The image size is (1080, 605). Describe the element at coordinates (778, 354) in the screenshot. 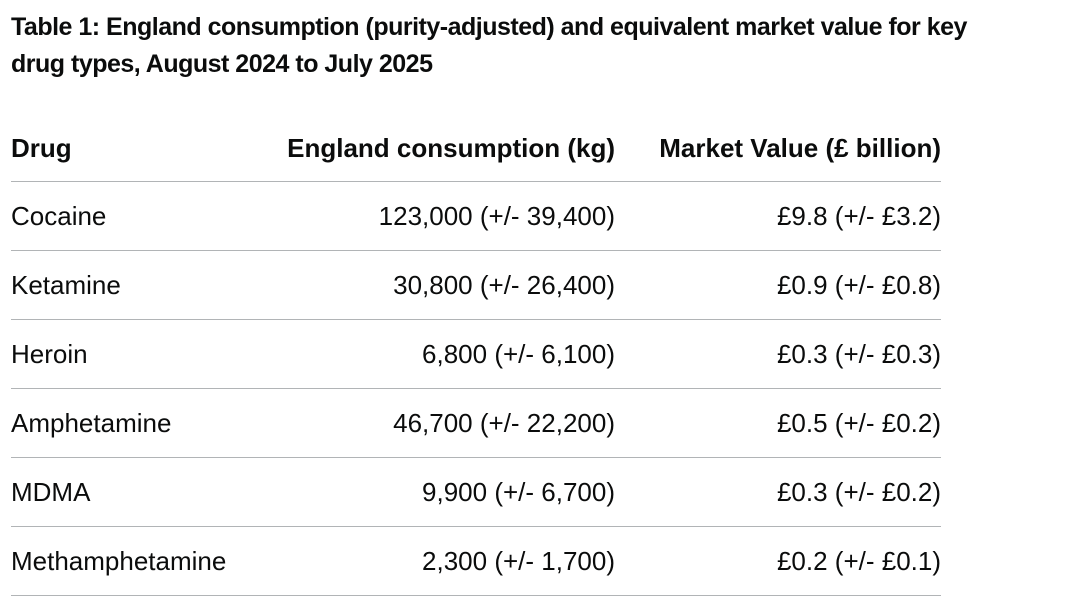

I see `cell-market-value: £0.3 (+/- £0.3)` at that location.